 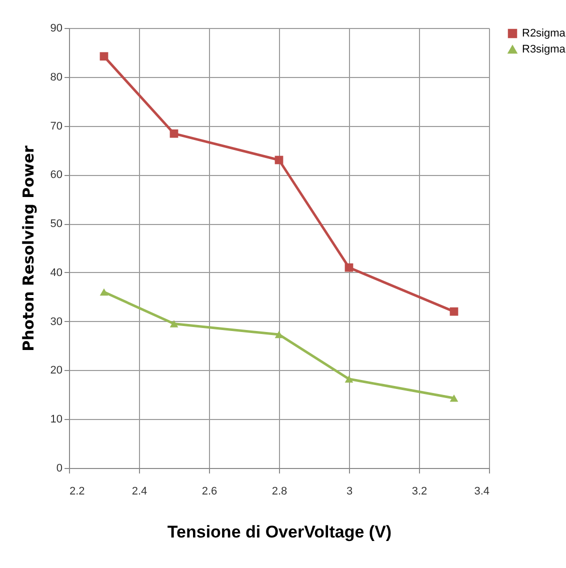 What do you see at coordinates (280, 492) in the screenshot?
I see `x-tick-label: 2.8` at bounding box center [280, 492].